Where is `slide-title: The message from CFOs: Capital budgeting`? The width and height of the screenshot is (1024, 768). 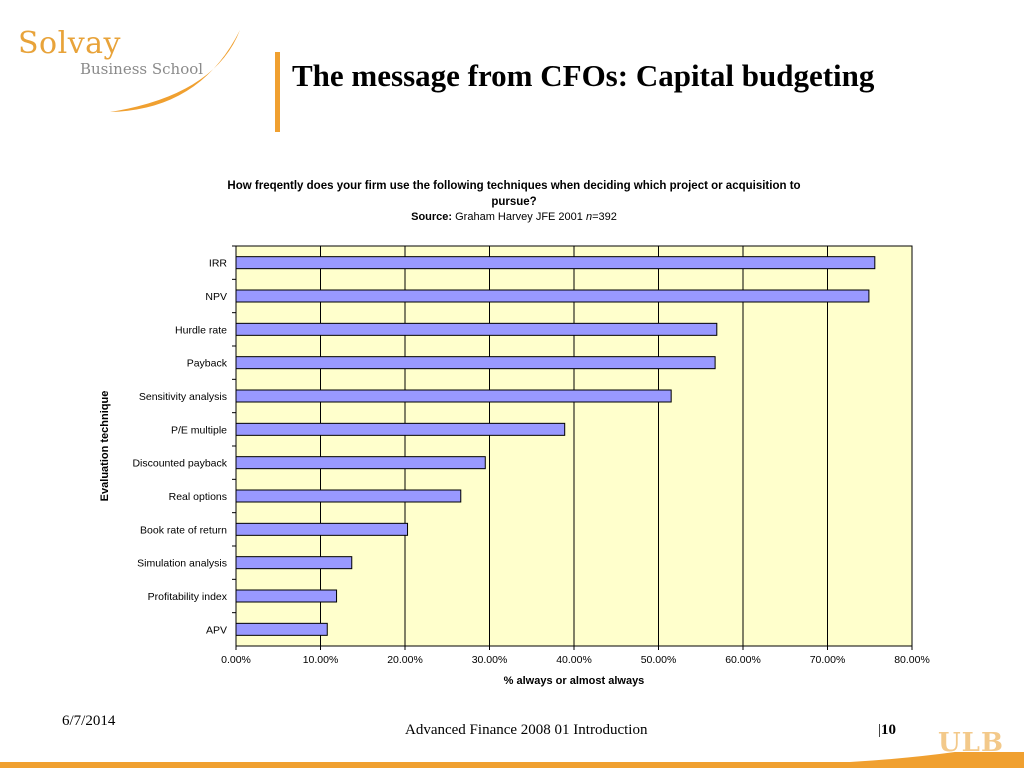 slide-title: The message from CFOs: Capital budgeting is located at coordinates (583, 75).